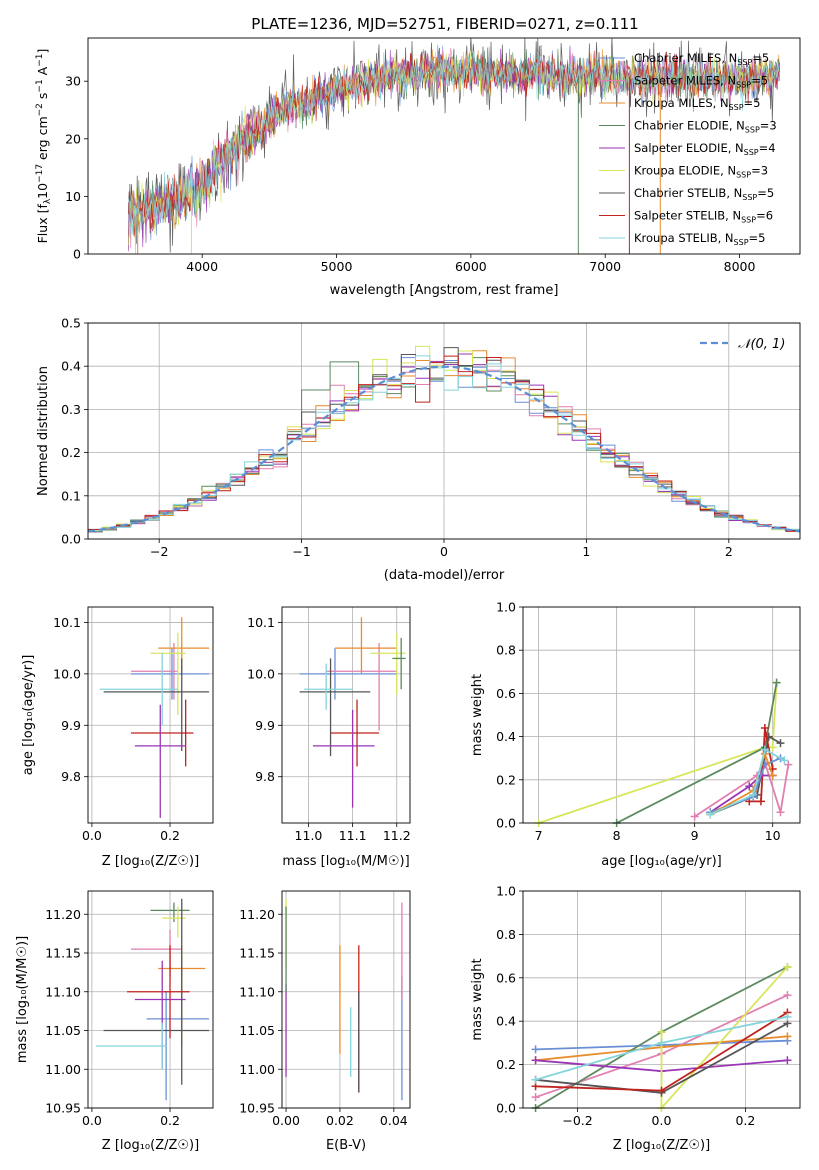 Image resolution: width=819 pixels, height=1170 pixels. Describe the element at coordinates (257, 1069) in the screenshot. I see `y-tick-label: 11.00` at that location.